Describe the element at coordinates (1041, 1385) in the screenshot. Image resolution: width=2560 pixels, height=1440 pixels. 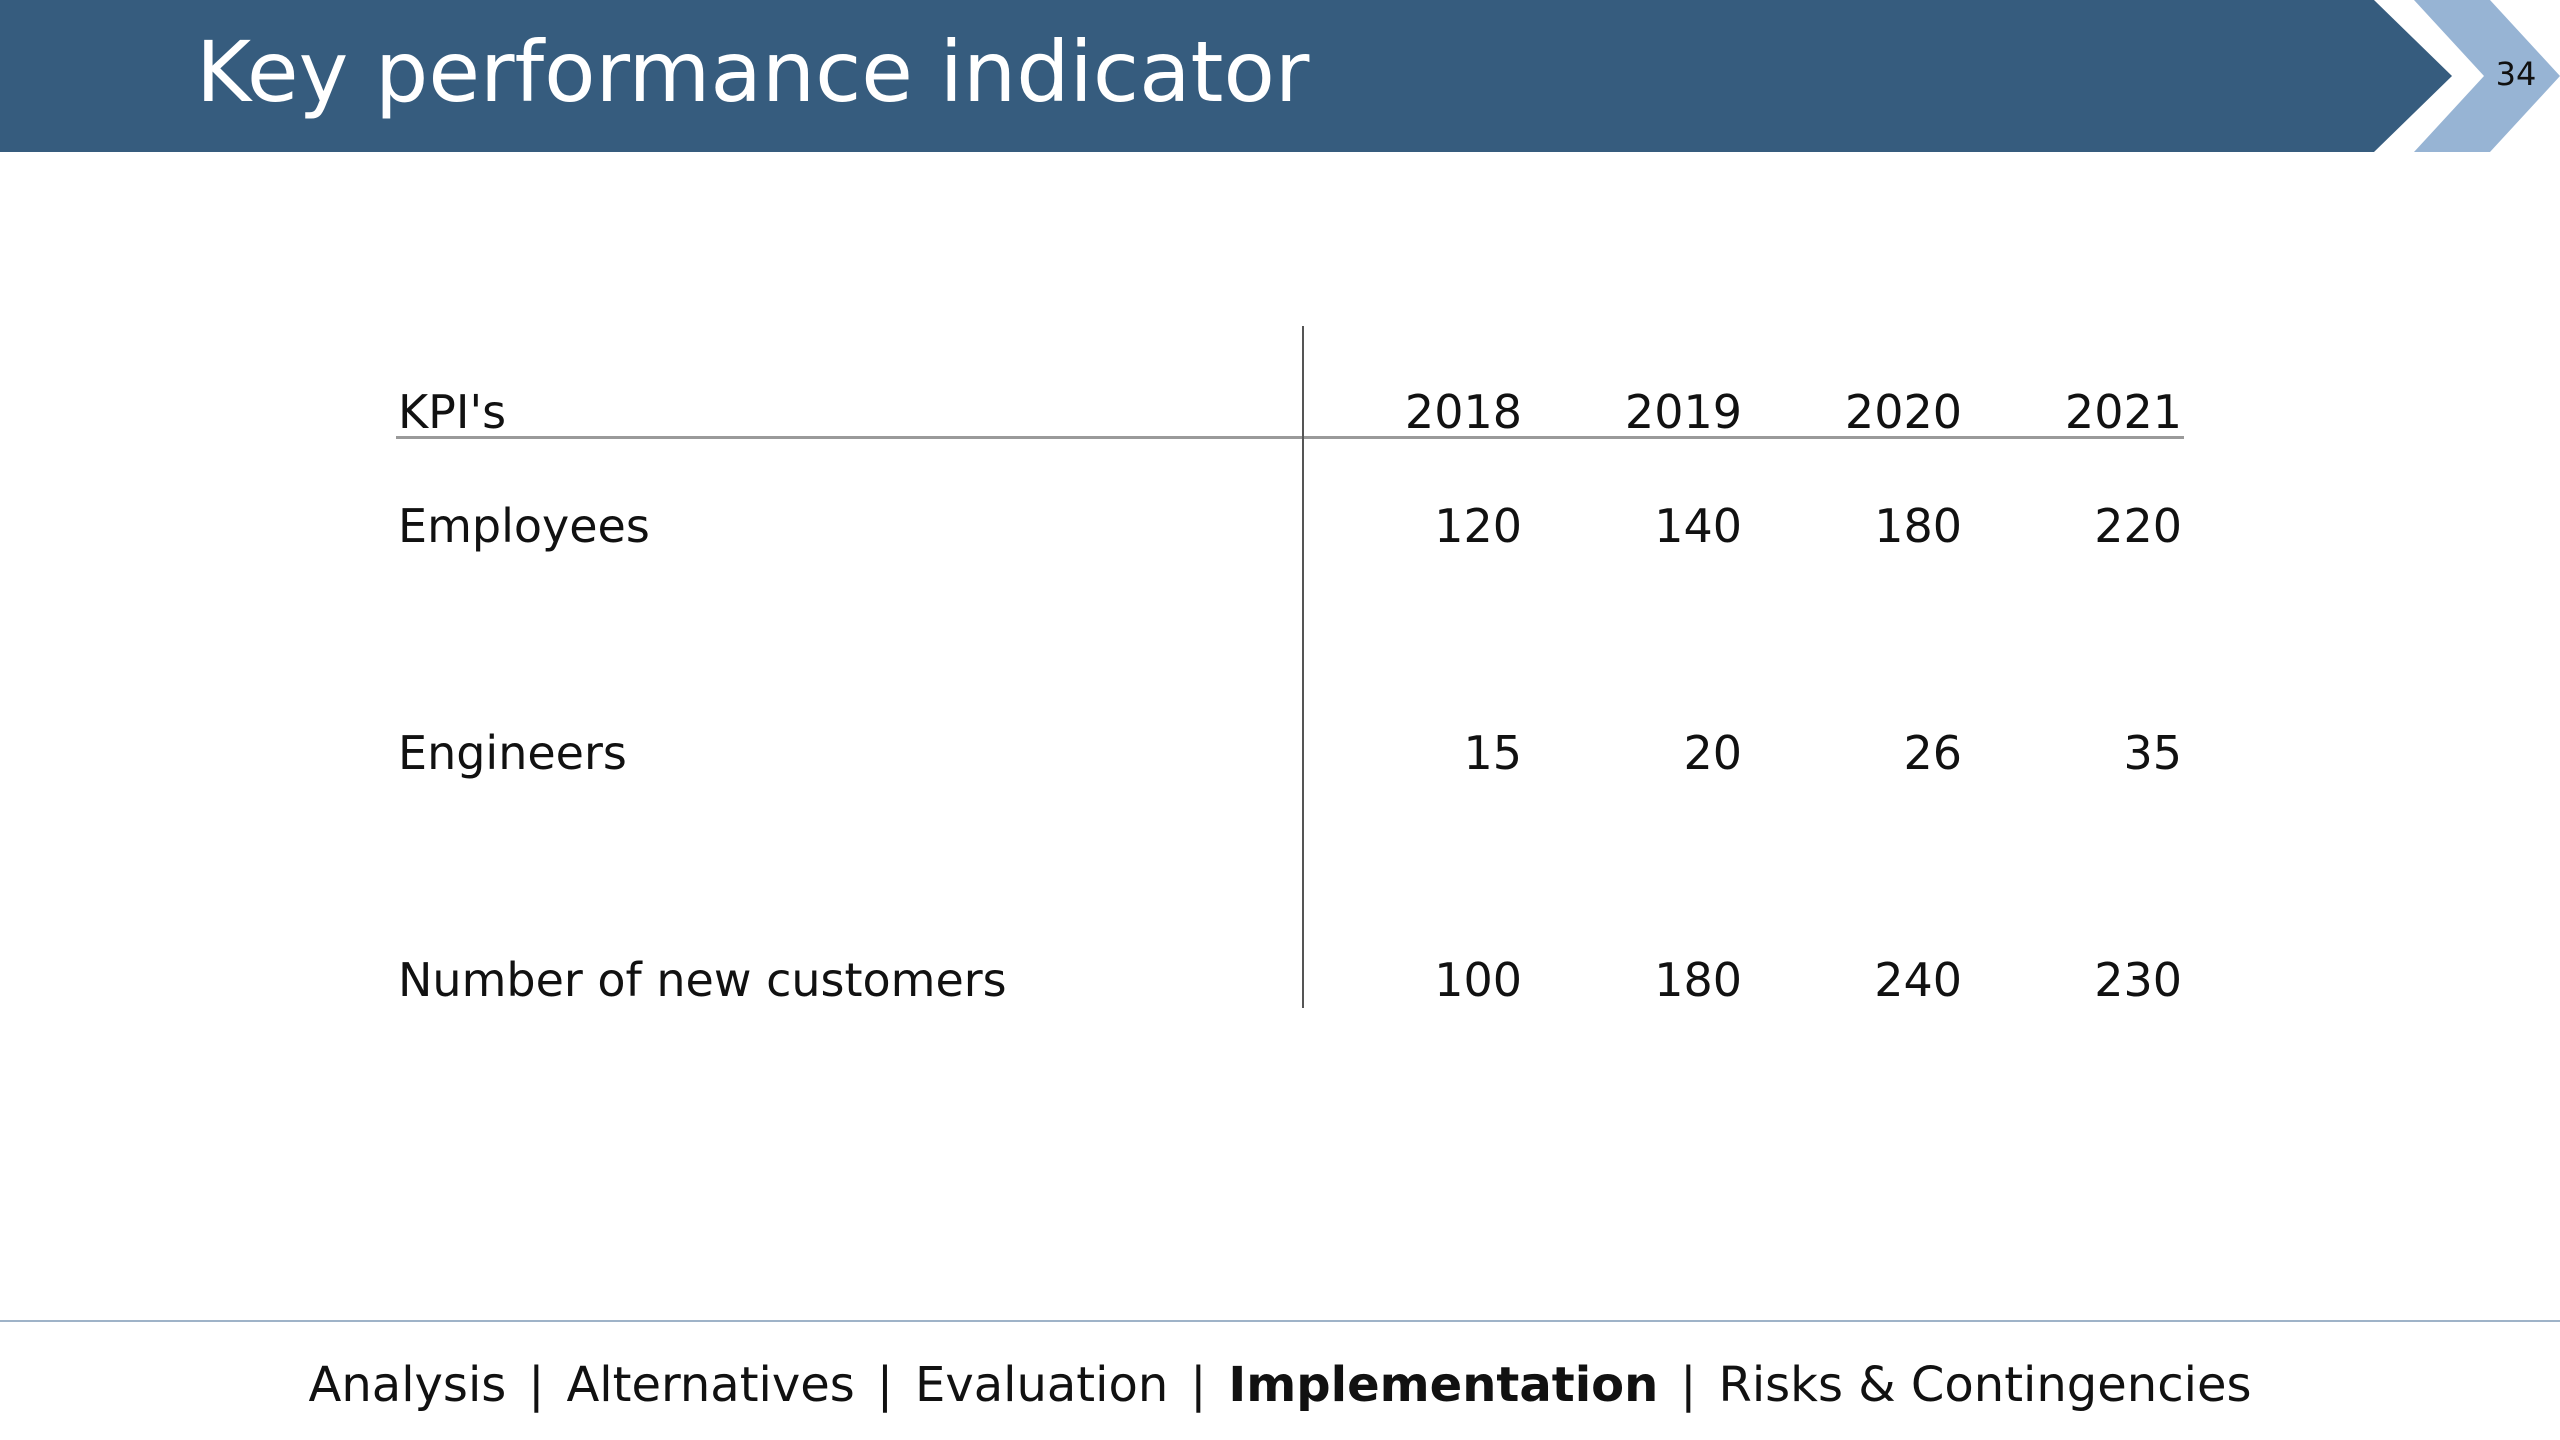
I see `nav-item-evaluation: Evaluation` at that location.